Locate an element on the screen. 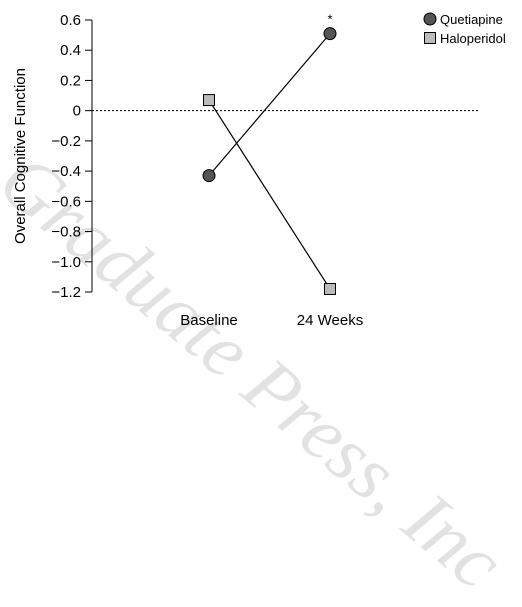  y-tick-label: 0.2 is located at coordinates (70, 80).